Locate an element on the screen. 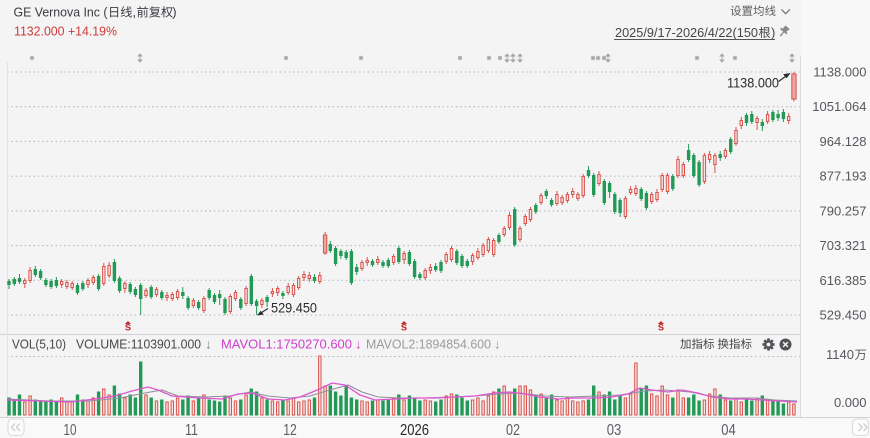  svg-text: 12 is located at coordinates (290, 430).